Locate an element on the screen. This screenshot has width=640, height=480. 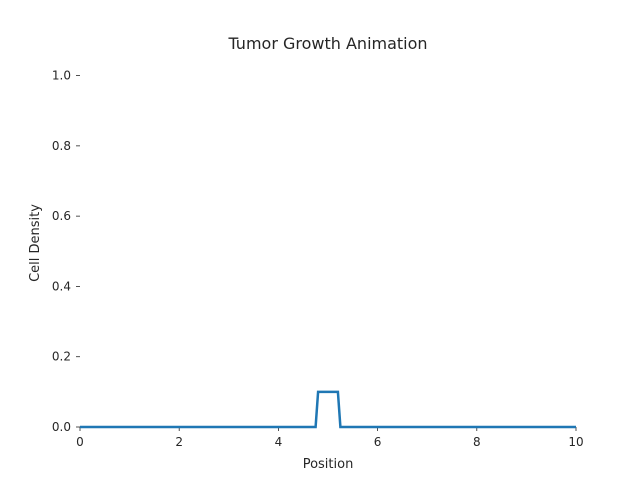
x-tick-label: 2 is located at coordinates (179, 442).